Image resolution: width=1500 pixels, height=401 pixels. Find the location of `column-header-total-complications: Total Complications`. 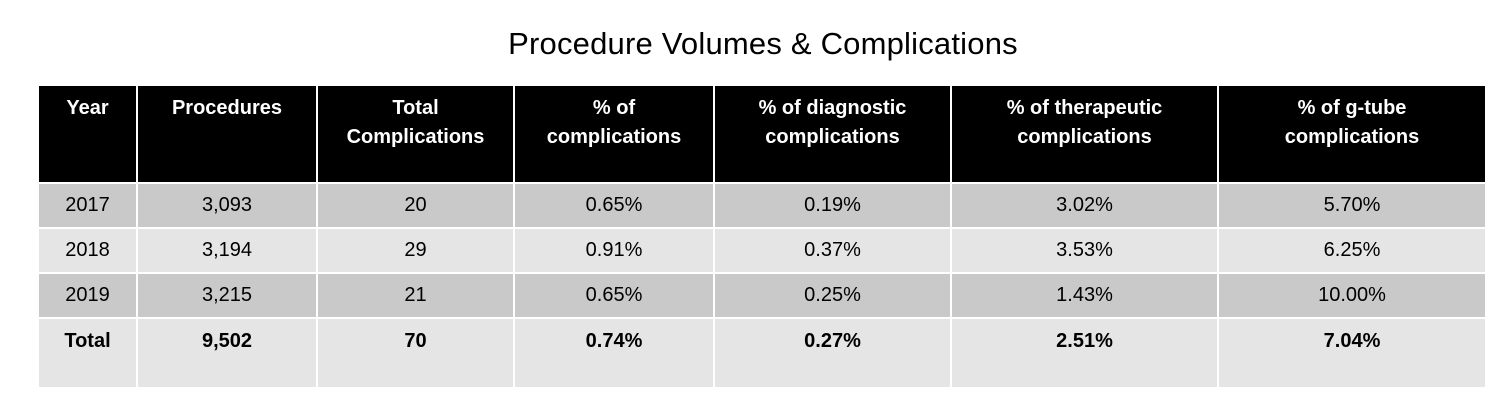

column-header-total-complications: Total Complications is located at coordinates (415, 134).